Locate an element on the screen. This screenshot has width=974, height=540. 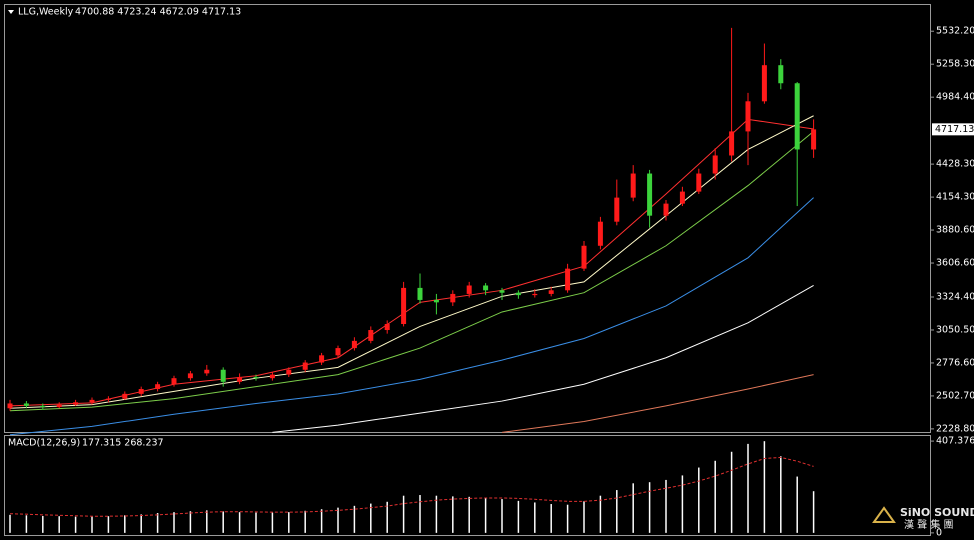
moving-average is located at coordinates (657, 403).